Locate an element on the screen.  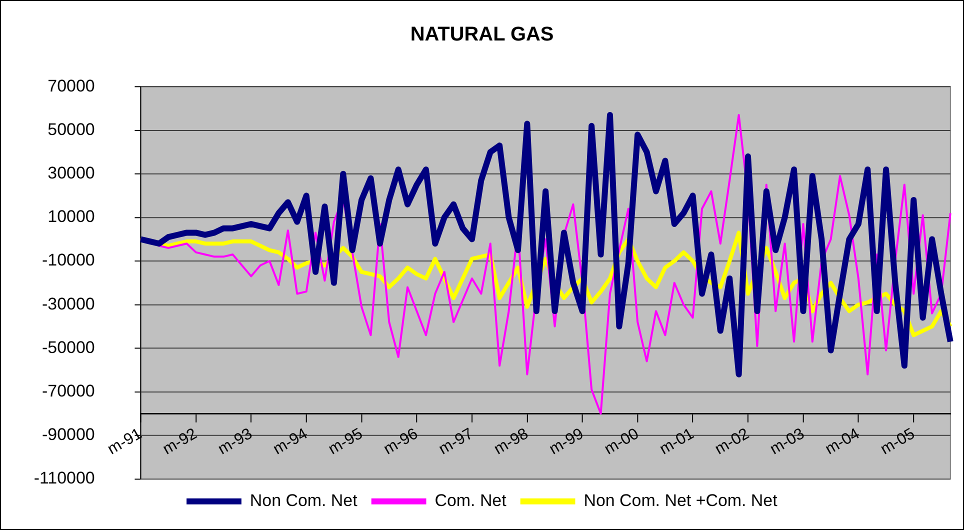
x-tick-label: m-92 is located at coordinates (180, 441).